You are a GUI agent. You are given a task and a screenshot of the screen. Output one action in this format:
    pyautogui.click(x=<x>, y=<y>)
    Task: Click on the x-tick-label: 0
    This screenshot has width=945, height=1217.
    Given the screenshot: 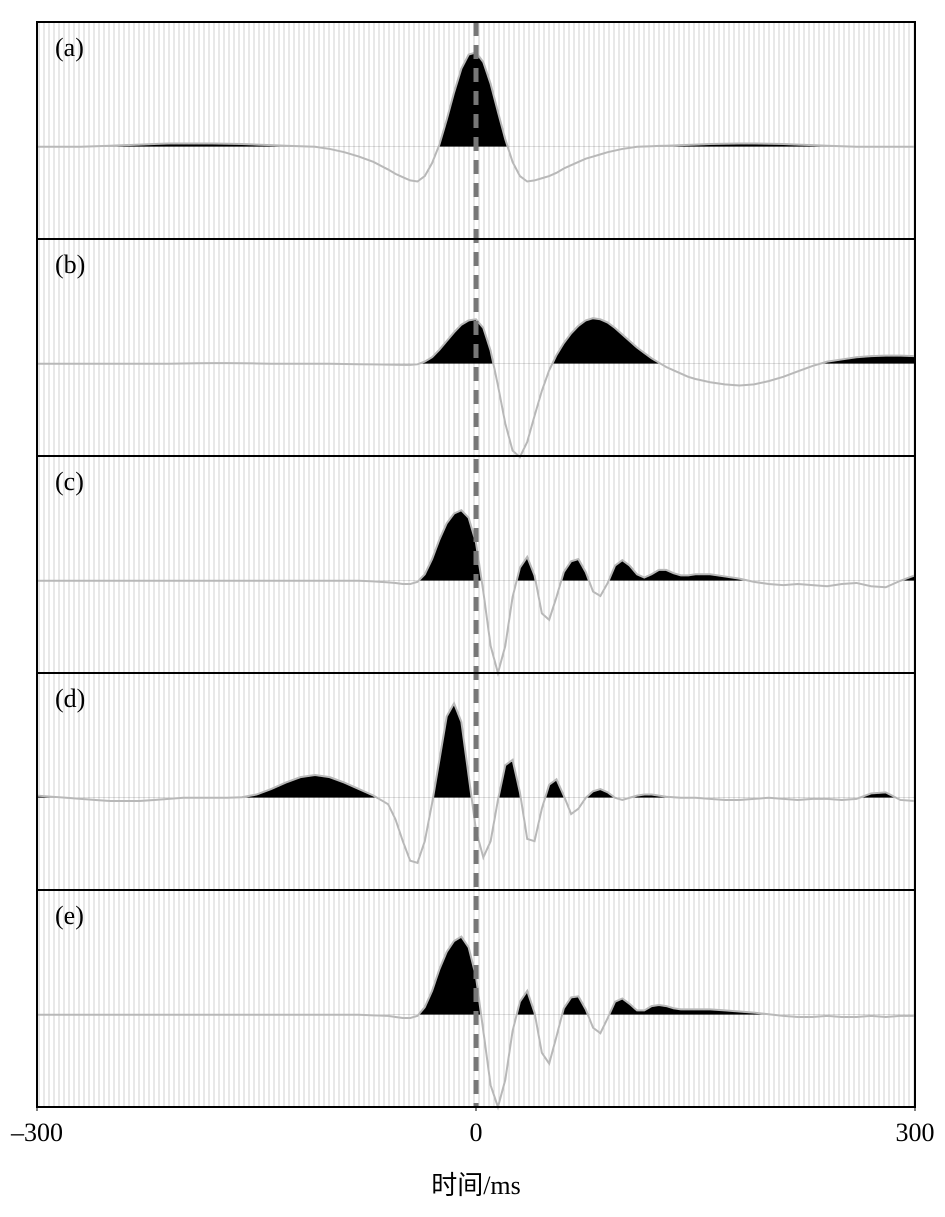 What is the action you would take?
    pyautogui.click(x=476, y=1132)
    